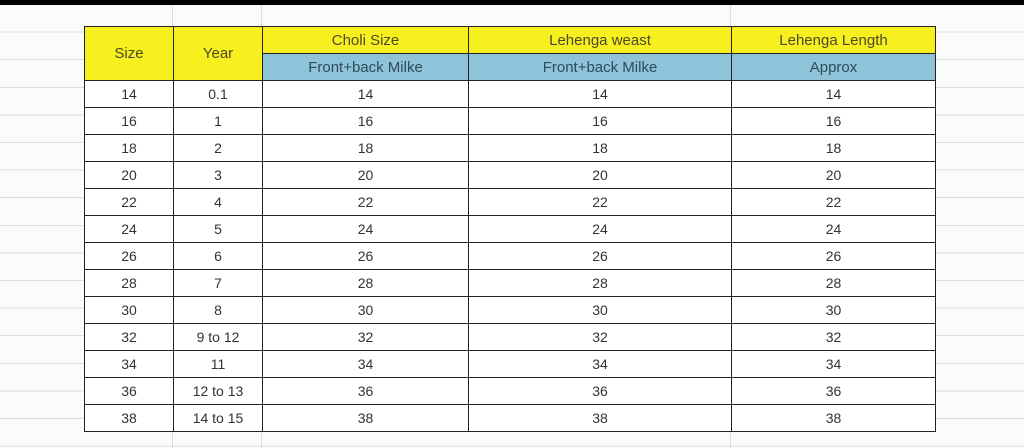 The height and width of the screenshot is (448, 1024). Describe the element at coordinates (129, 121) in the screenshot. I see `cell-size: 16` at that location.